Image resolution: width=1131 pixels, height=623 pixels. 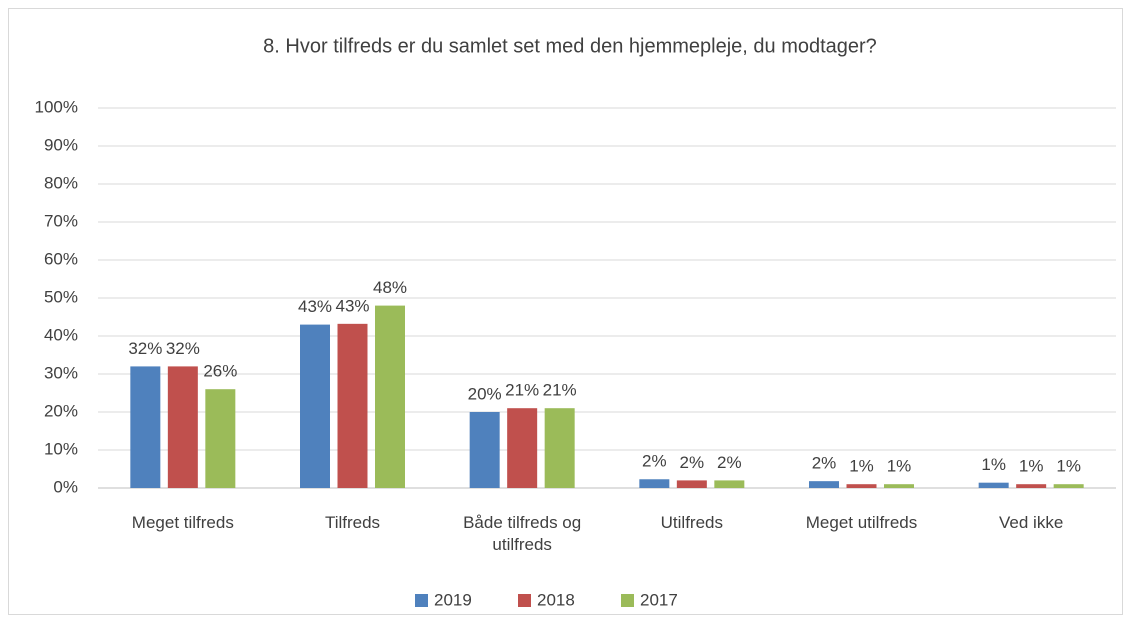 What do you see at coordinates (1031, 522) in the screenshot?
I see `x-tick-label: Ved ikke` at bounding box center [1031, 522].